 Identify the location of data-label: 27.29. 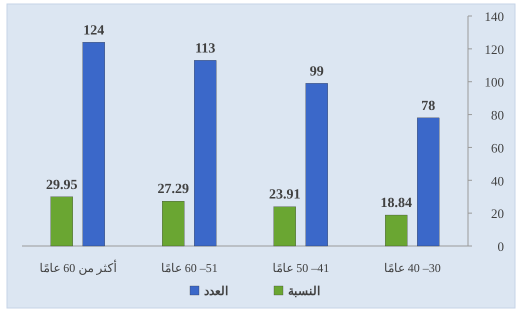
(173, 190).